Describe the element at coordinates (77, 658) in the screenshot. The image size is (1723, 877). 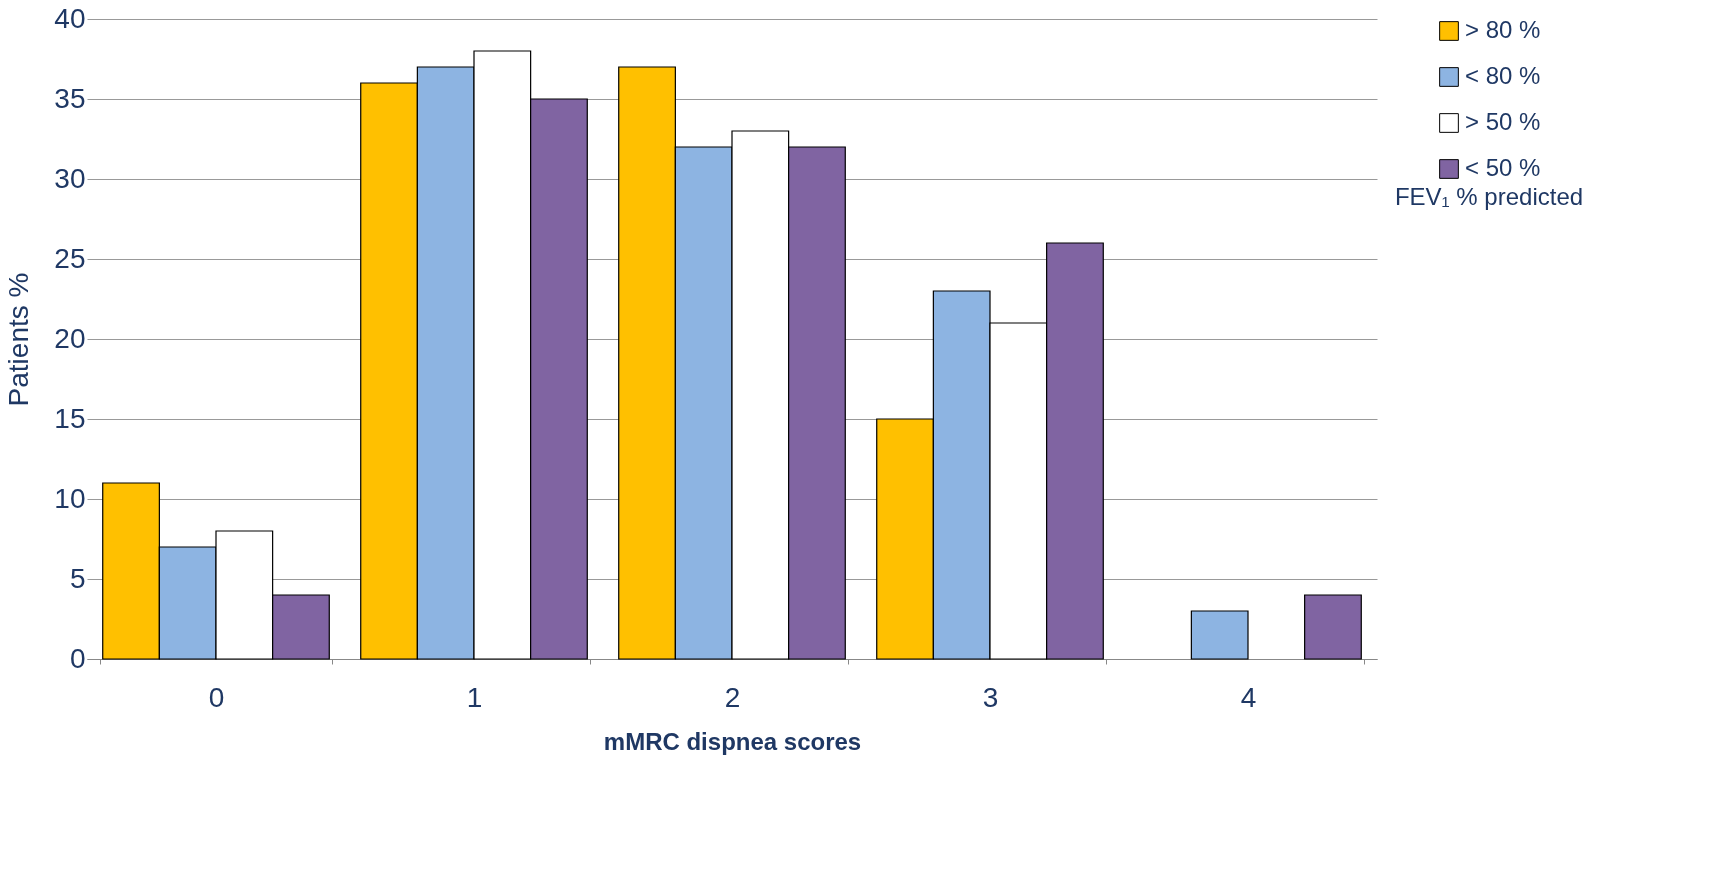
I see `y-tick-label: 0` at that location.